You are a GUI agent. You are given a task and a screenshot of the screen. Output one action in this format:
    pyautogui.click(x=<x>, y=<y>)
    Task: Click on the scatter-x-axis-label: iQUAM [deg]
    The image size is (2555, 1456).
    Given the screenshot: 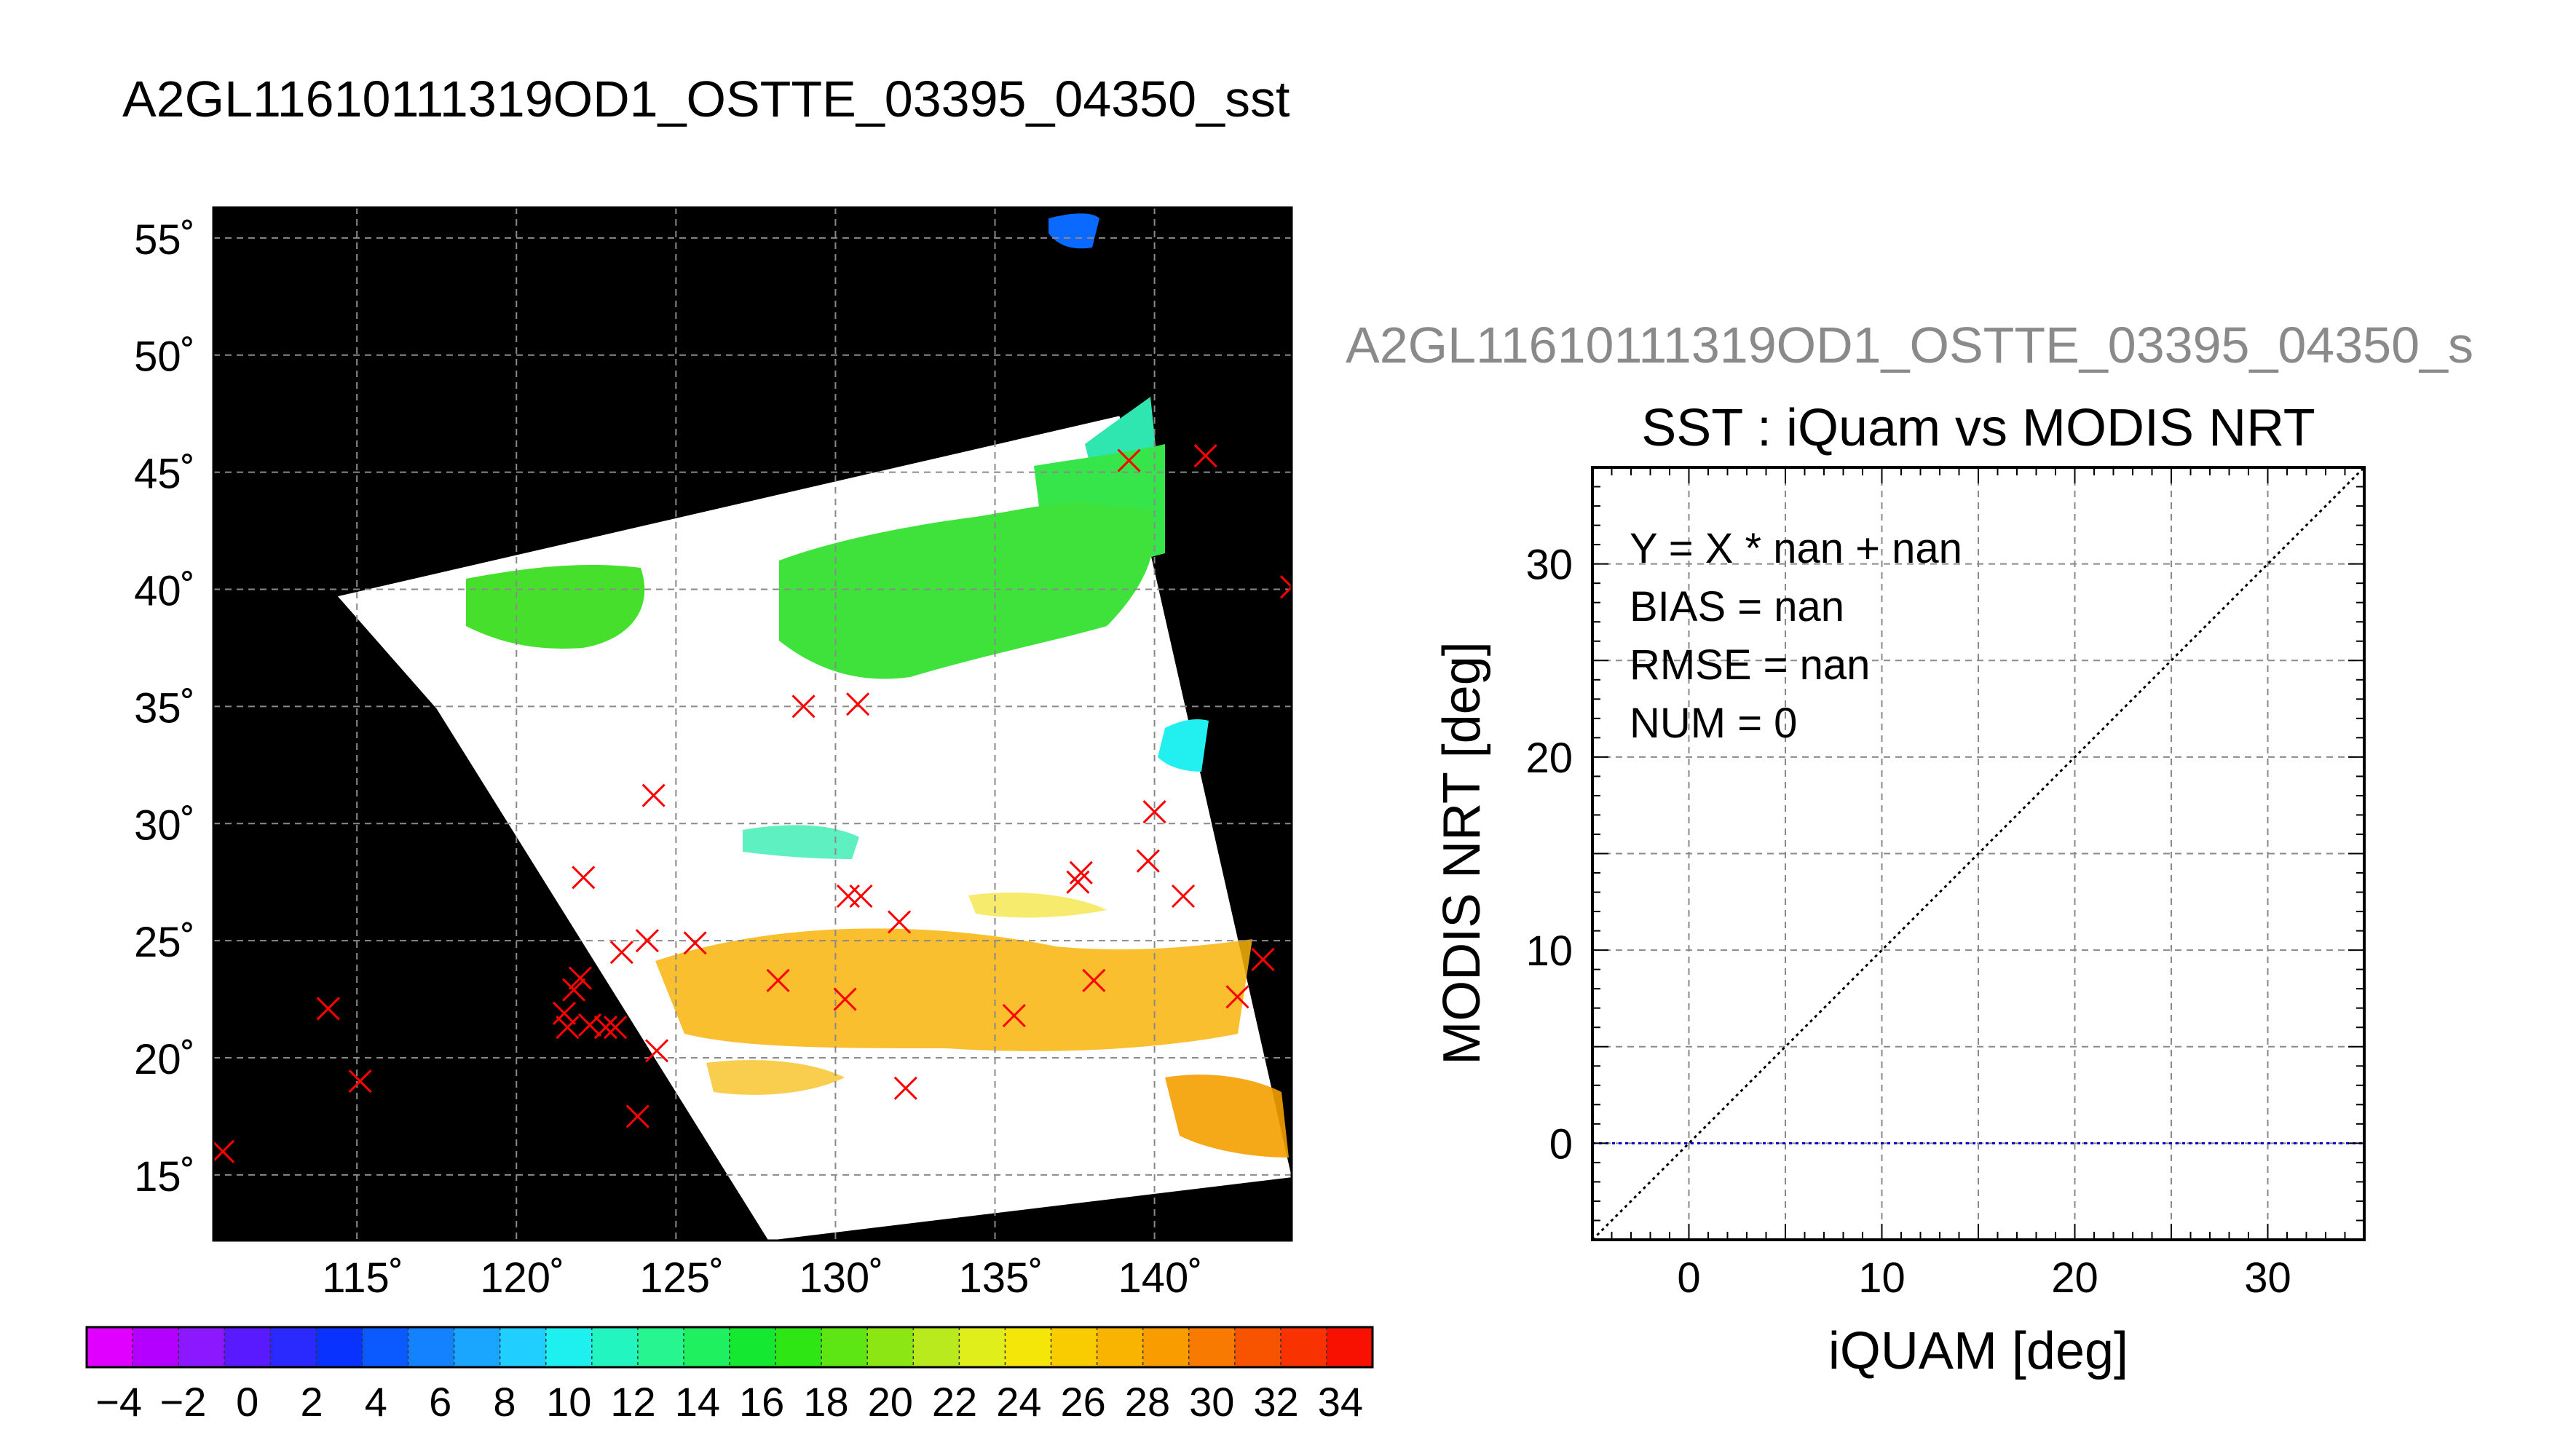 What is the action you would take?
    pyautogui.click(x=1978, y=1351)
    